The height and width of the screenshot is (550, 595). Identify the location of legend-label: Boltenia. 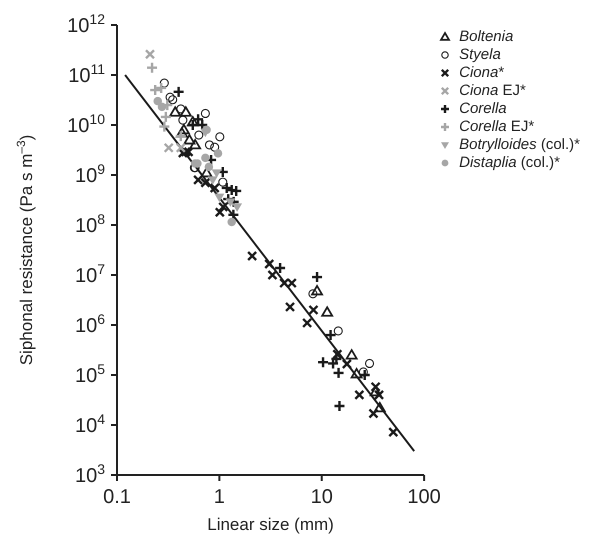
(486, 36).